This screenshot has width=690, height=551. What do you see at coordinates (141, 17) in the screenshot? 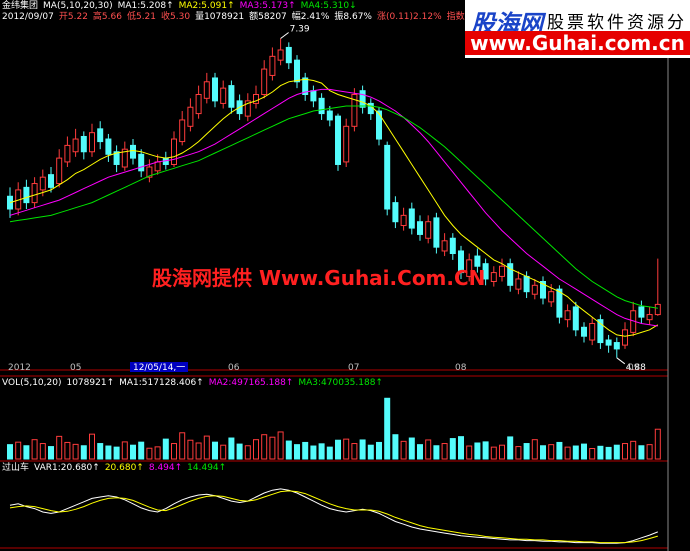
I see `header-item: 低5.21` at bounding box center [141, 17].